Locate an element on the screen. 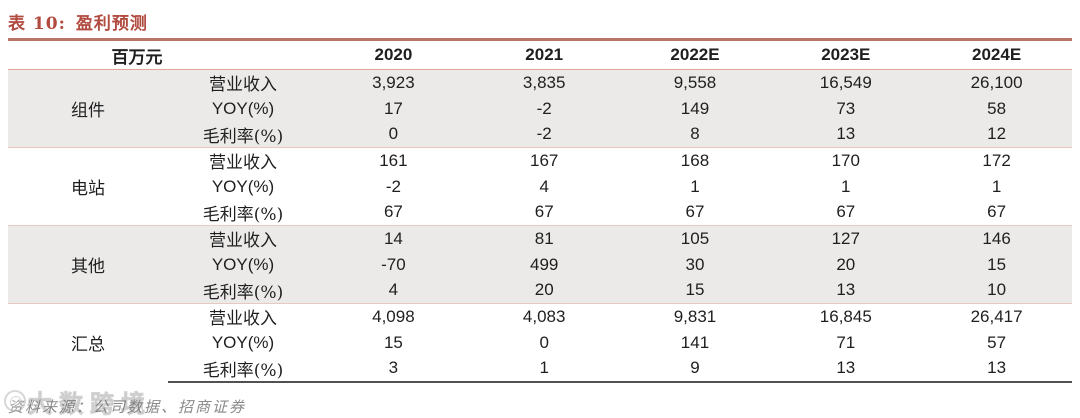  value-cell: 73 is located at coordinates (846, 108).